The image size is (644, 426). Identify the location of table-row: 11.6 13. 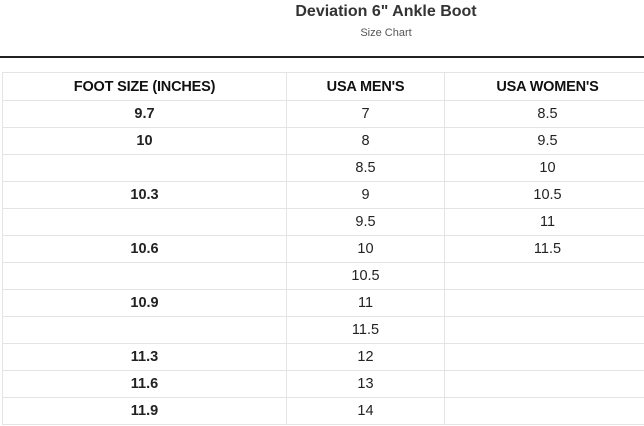
(323, 384).